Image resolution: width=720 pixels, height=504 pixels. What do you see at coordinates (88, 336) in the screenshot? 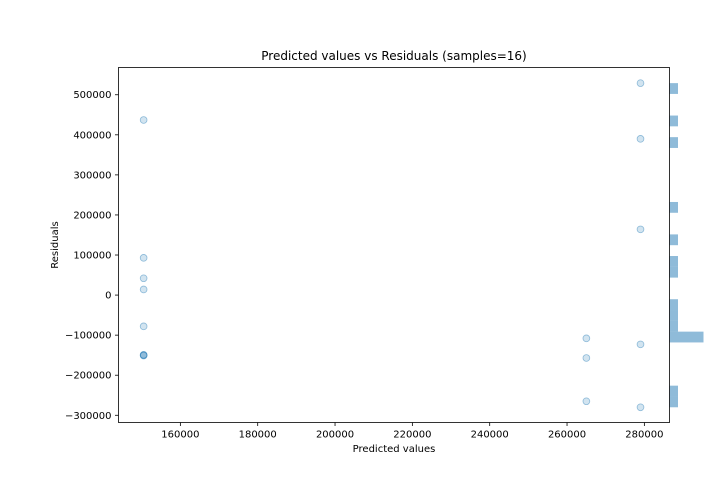
I see `y-tick-label-2: −100000` at bounding box center [88, 336].